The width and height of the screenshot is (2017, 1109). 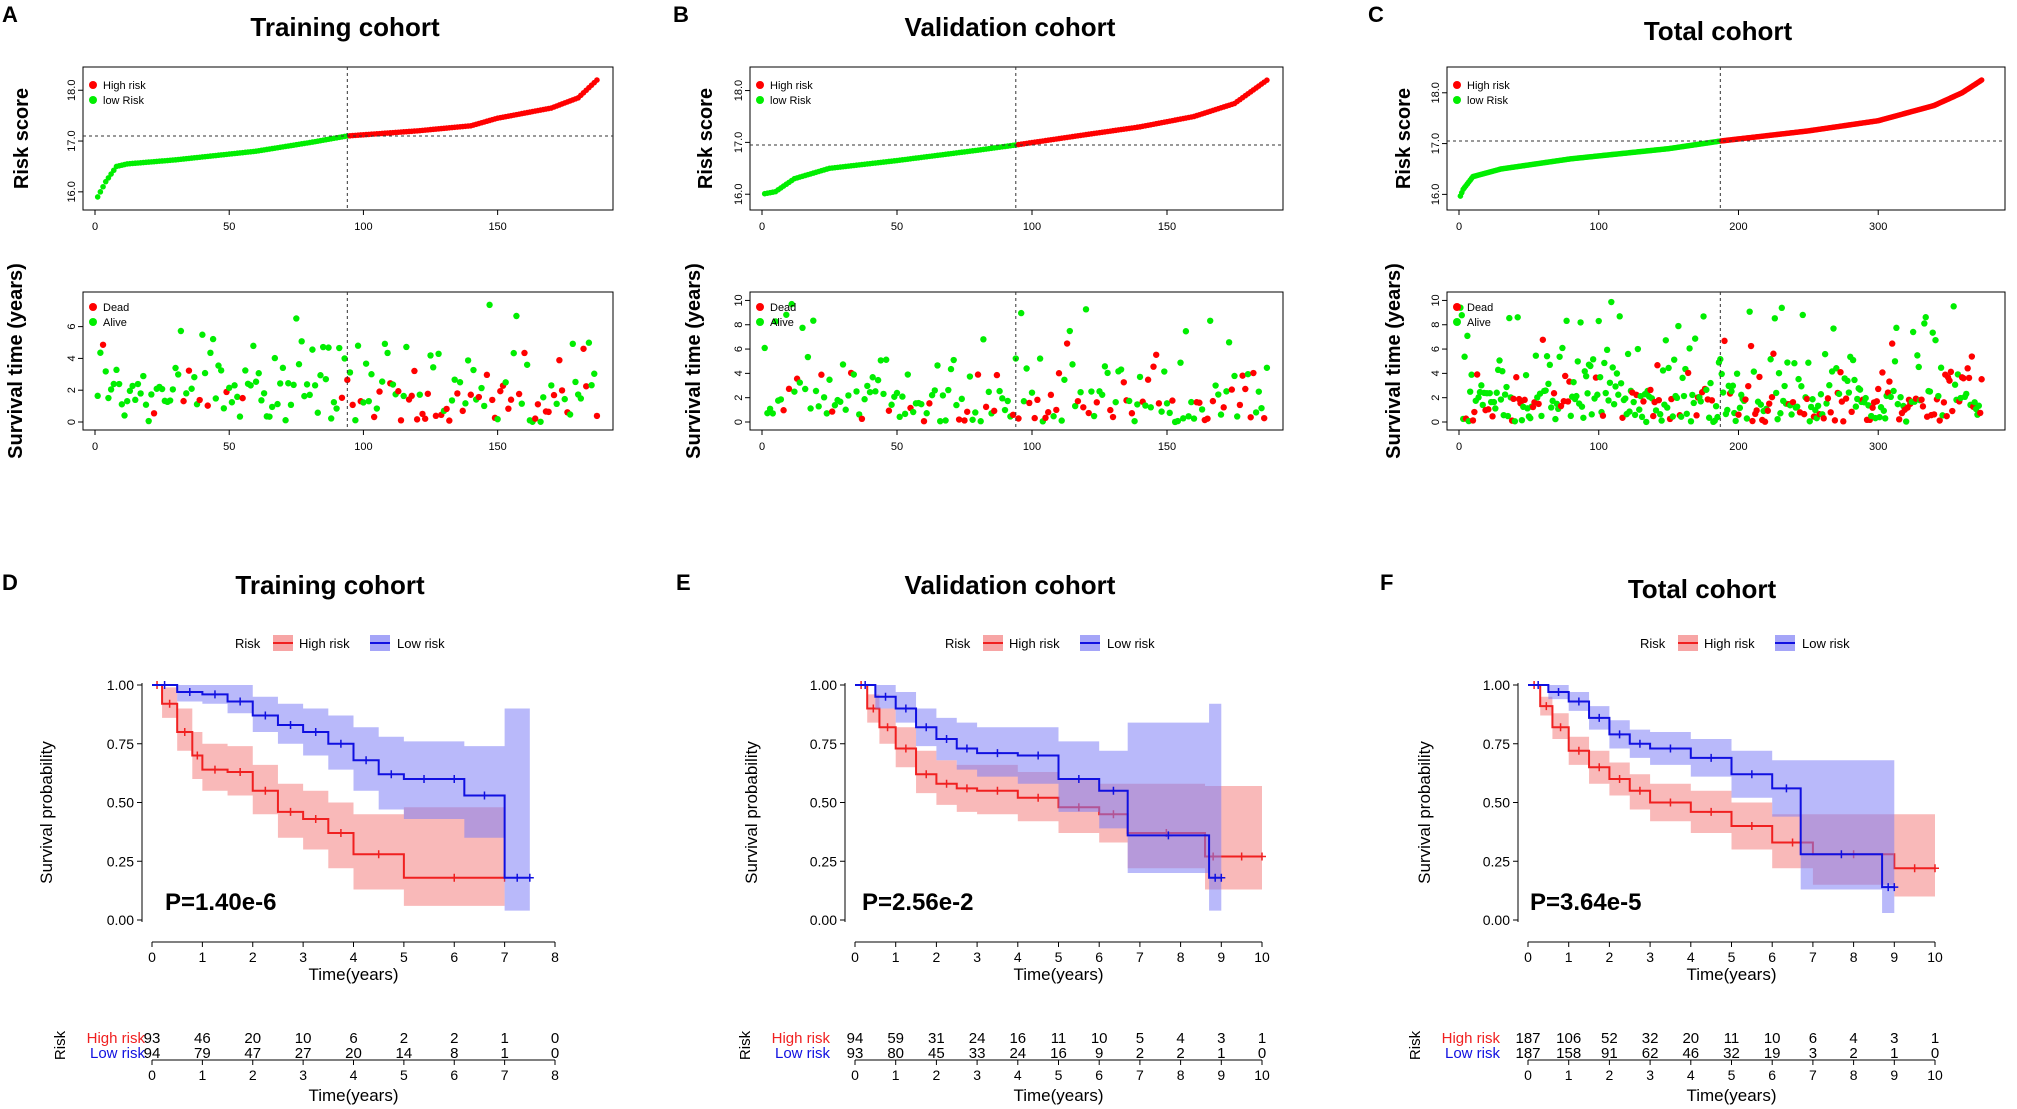 What do you see at coordinates (1436, 398) in the screenshot?
I see `y-tick-label: 2` at bounding box center [1436, 398].